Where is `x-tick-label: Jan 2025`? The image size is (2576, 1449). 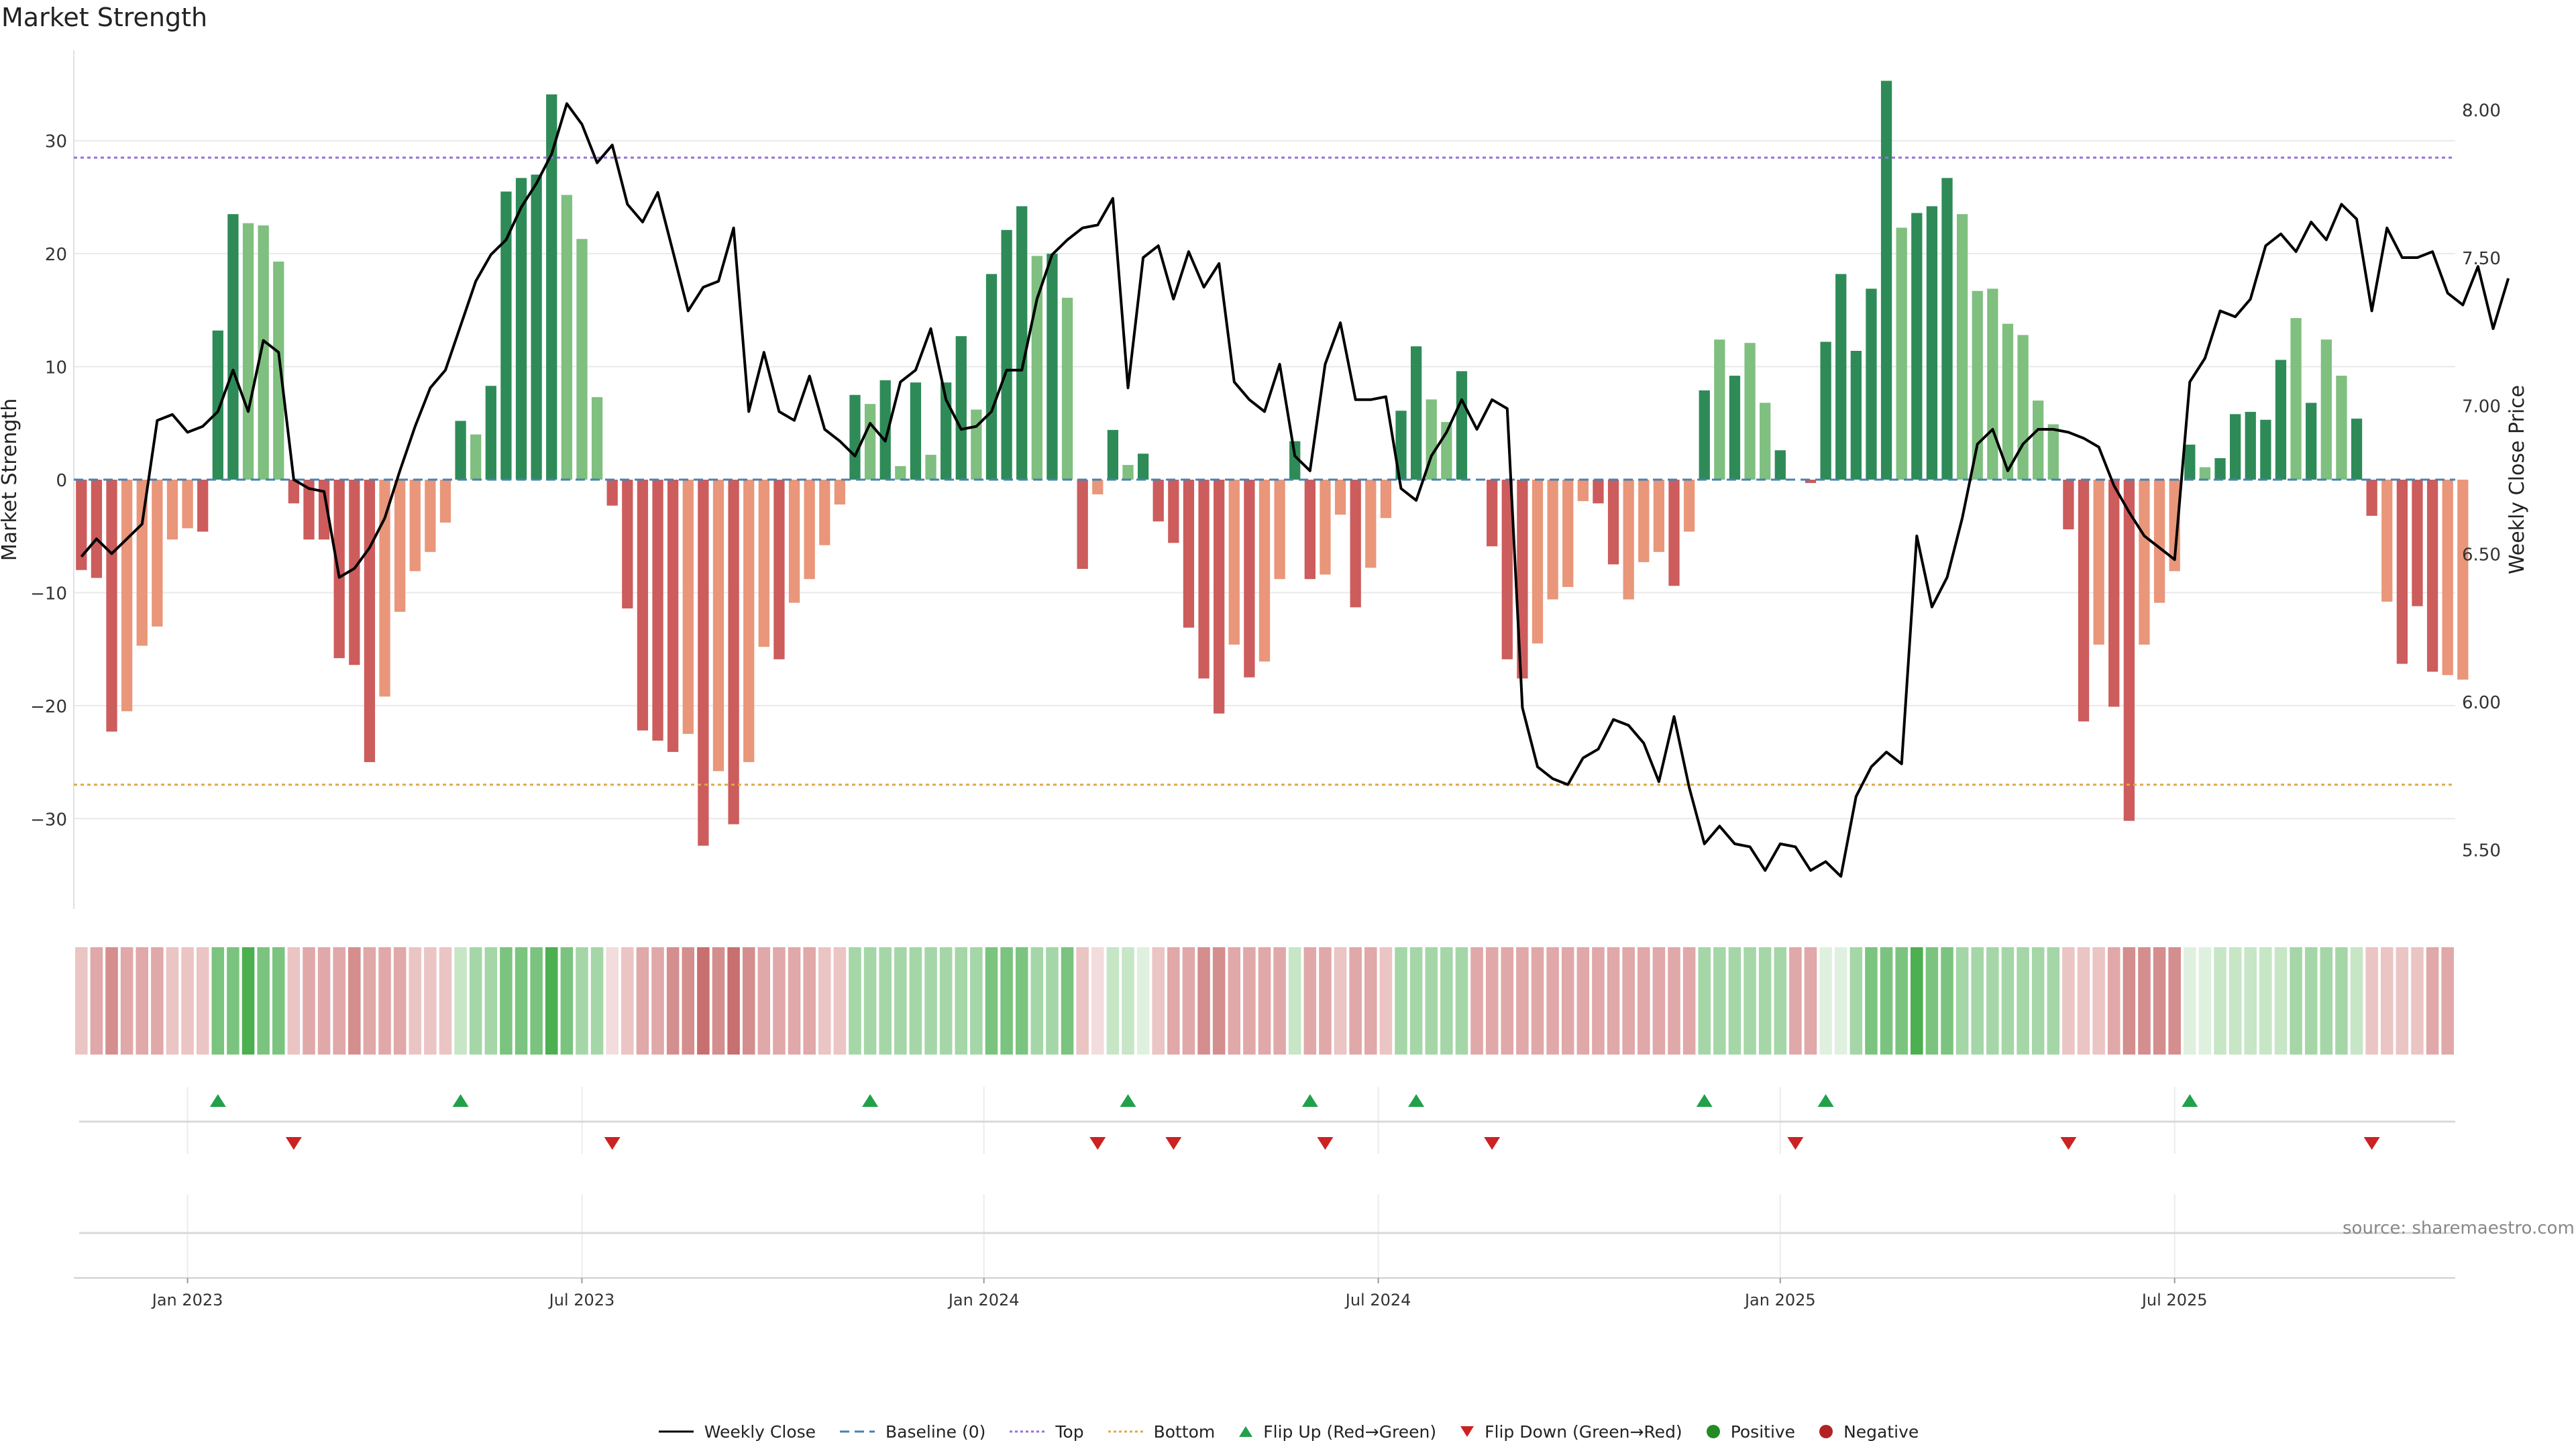
x-tick-label: Jan 2025 is located at coordinates (1779, 1300).